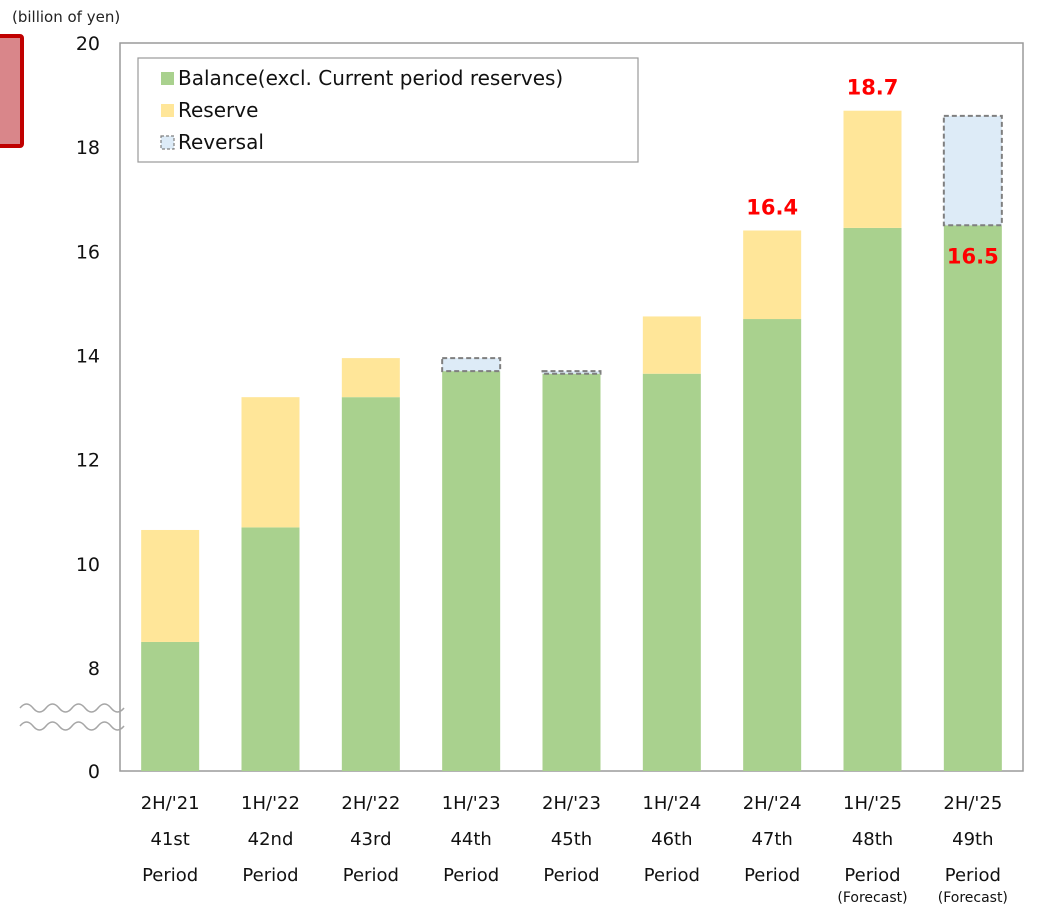  What do you see at coordinates (88, 357) in the screenshot?
I see `y-tick-label: 14` at bounding box center [88, 357].